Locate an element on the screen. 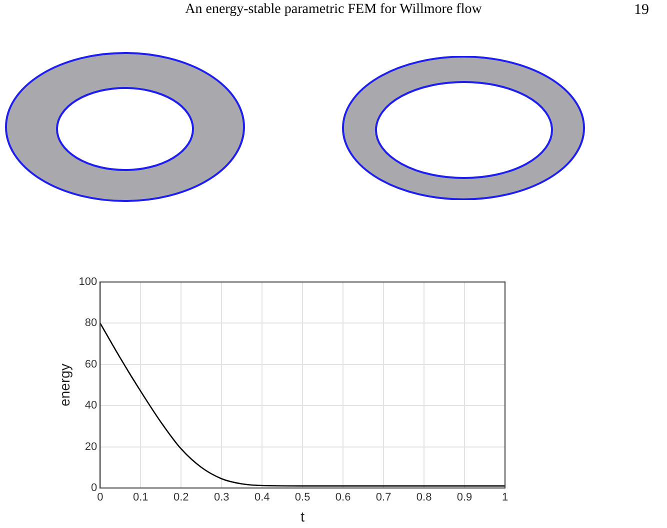 The height and width of the screenshot is (528, 667). x-tick-label: 0.8 is located at coordinates (424, 498).